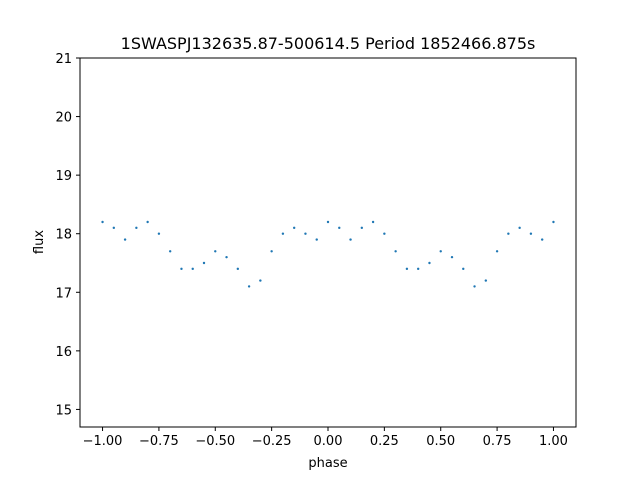 Image resolution: width=640 pixels, height=480 pixels. What do you see at coordinates (328, 441) in the screenshot?
I see `x-tick-label: 0.00` at bounding box center [328, 441].